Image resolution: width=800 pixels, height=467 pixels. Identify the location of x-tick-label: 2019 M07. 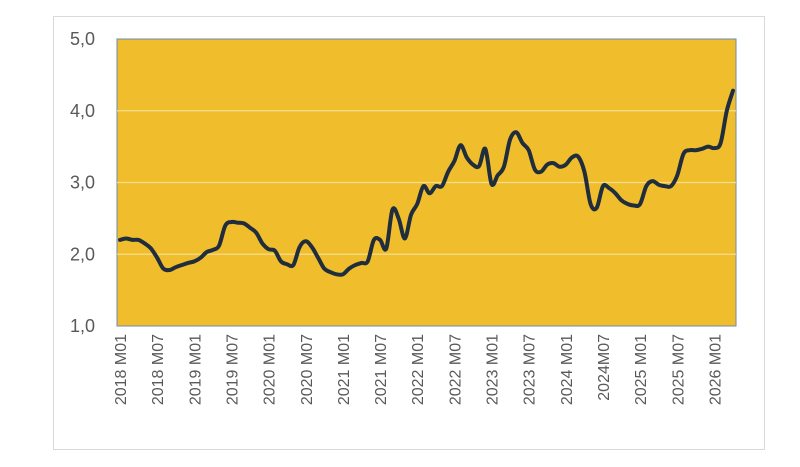
(232, 369).